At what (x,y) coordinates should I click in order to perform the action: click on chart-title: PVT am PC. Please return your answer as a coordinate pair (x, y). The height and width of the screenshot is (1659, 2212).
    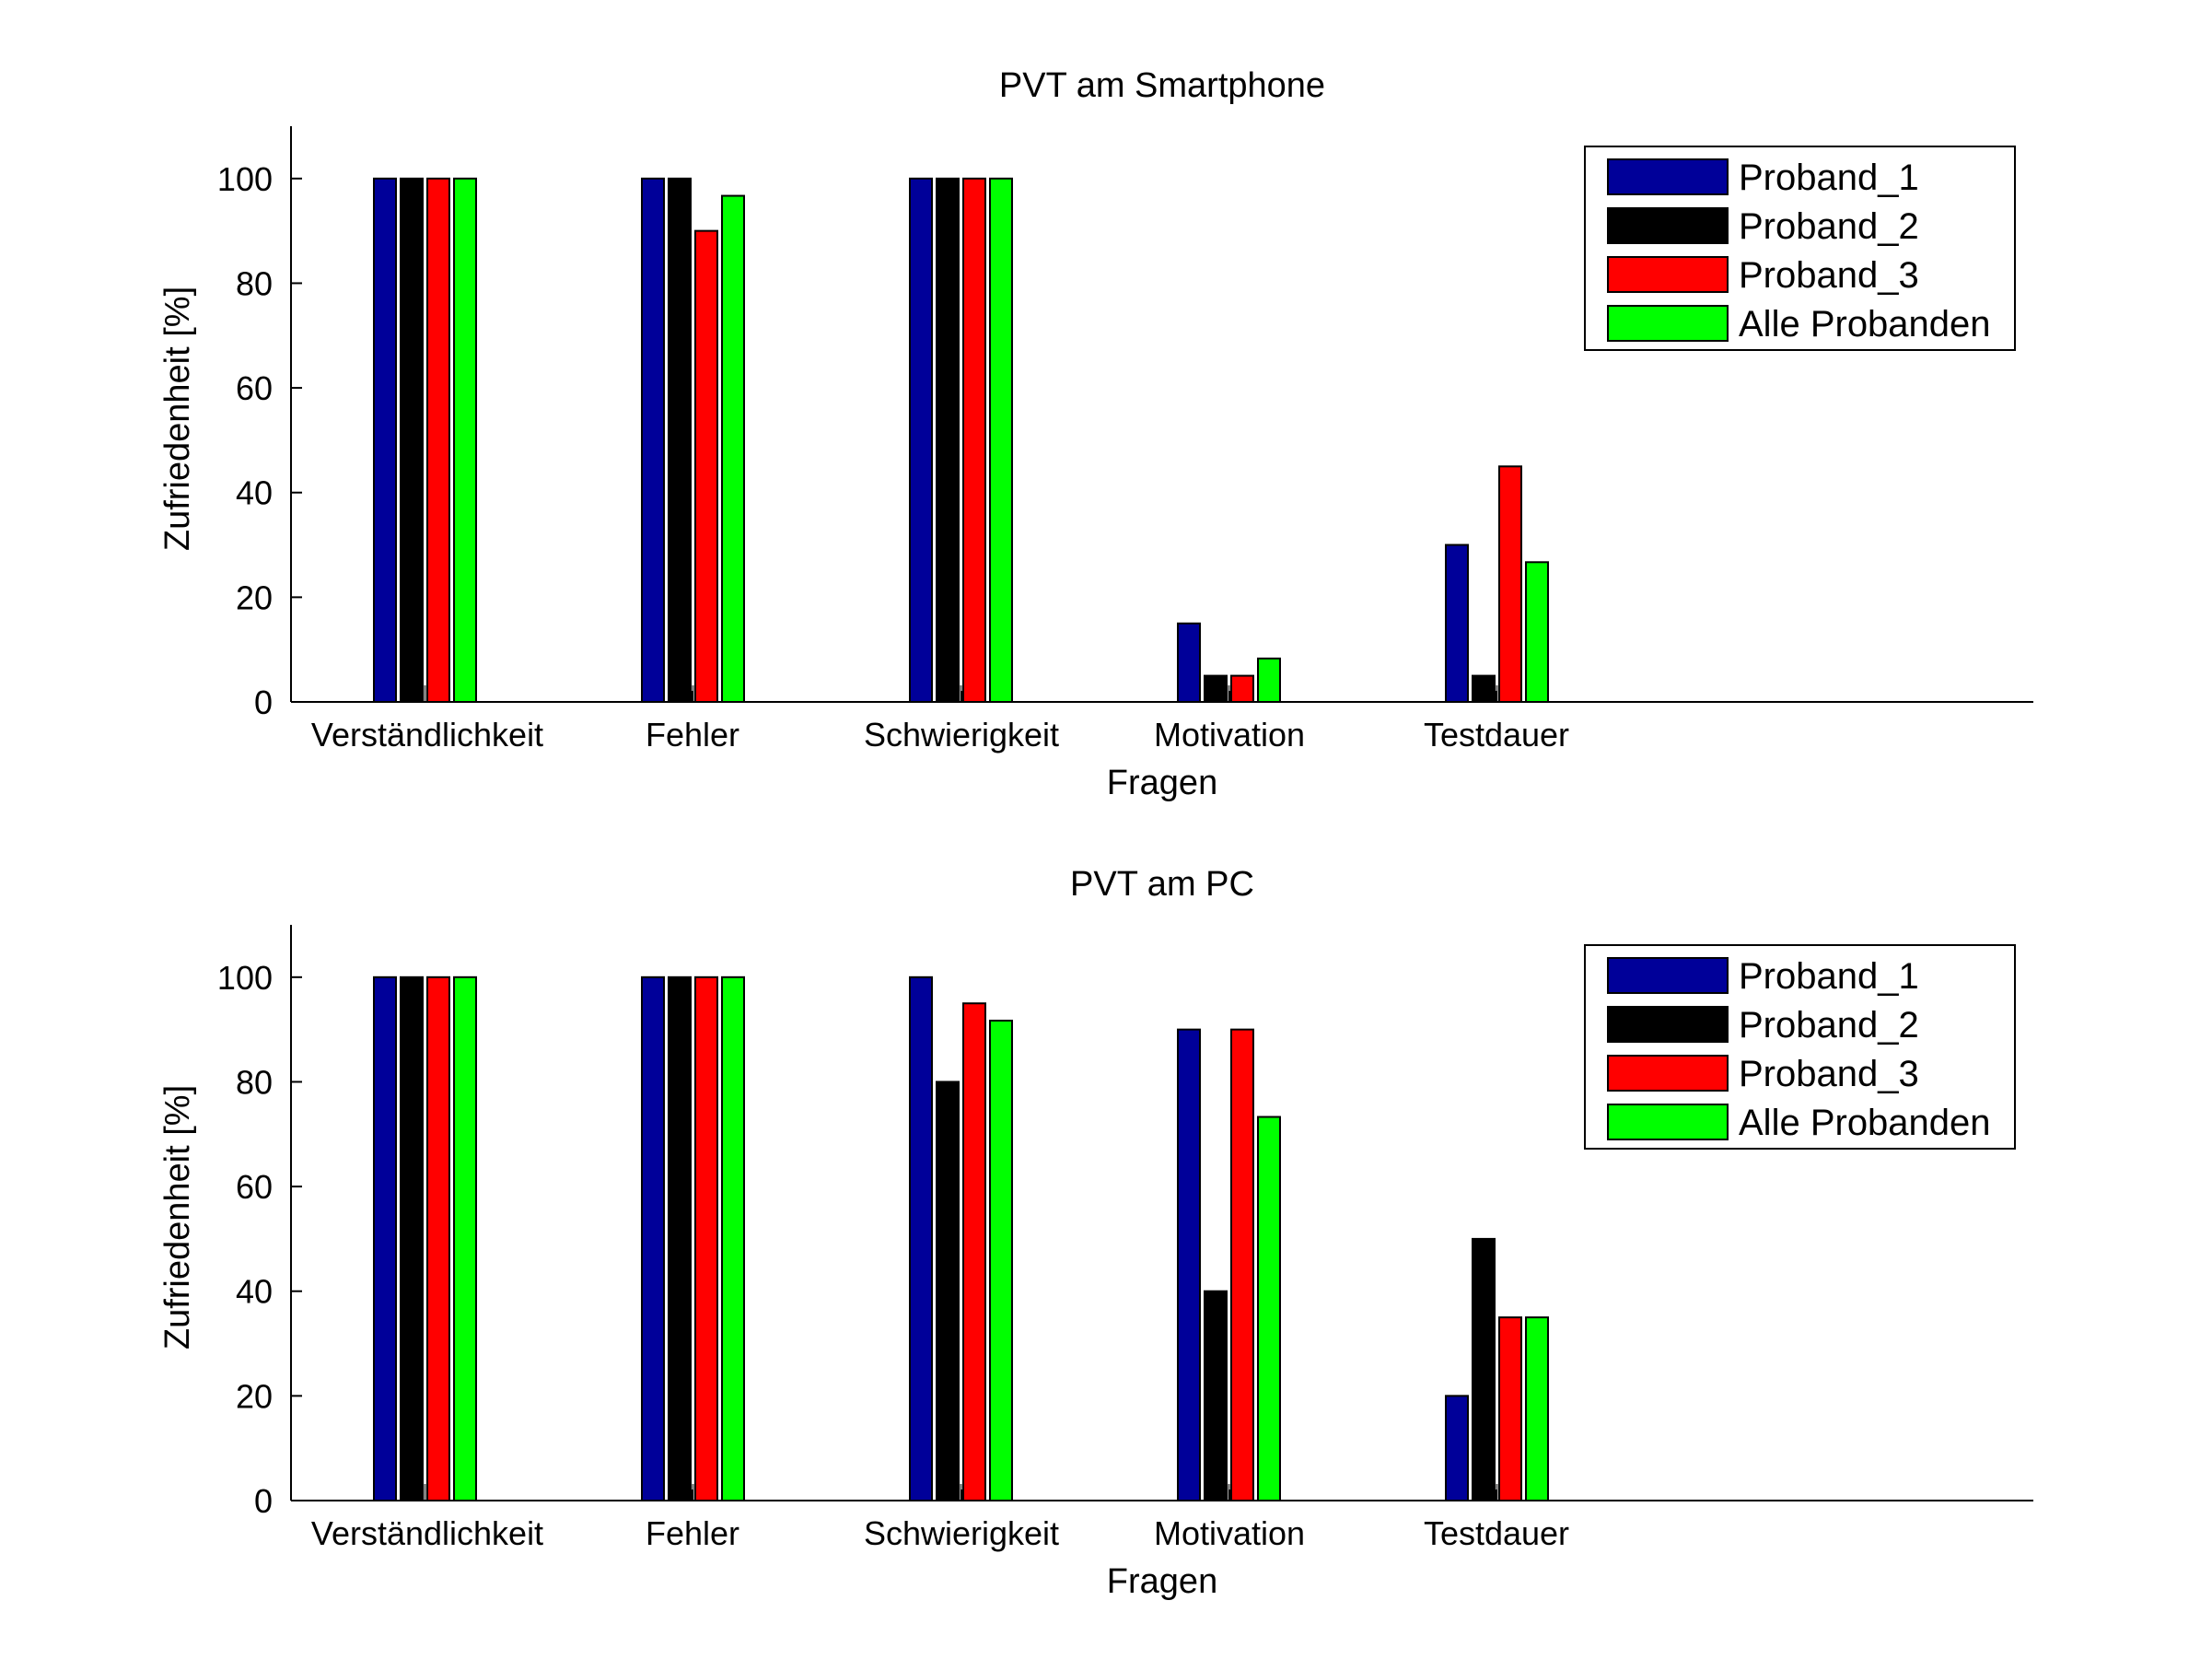
    Looking at the image, I should click on (1162, 884).